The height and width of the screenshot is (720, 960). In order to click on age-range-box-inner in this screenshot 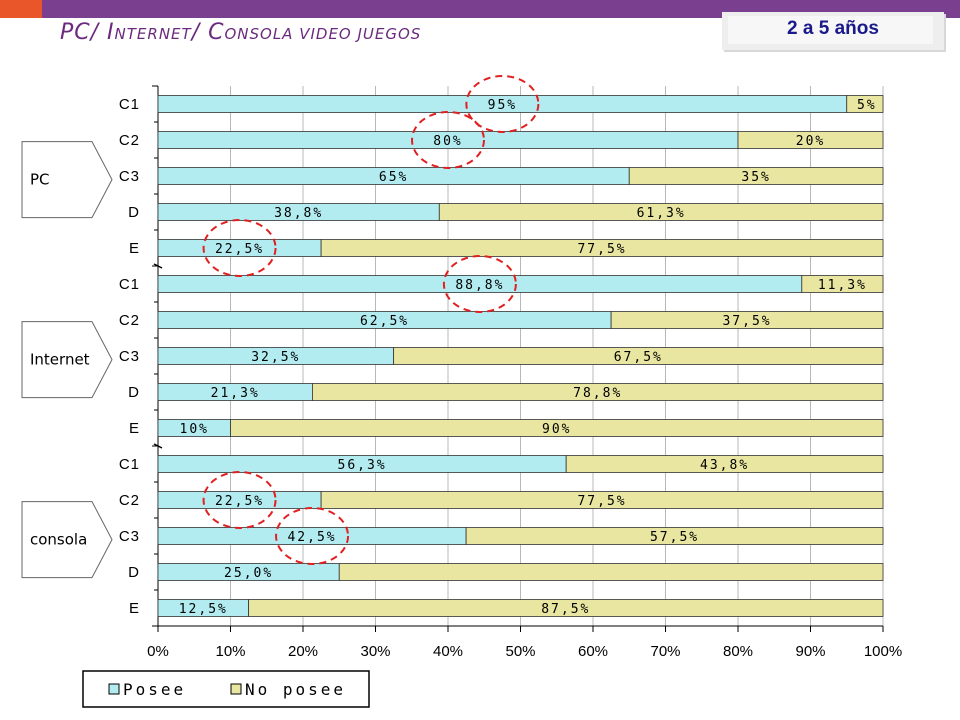, I will do `click(830, 30)`.